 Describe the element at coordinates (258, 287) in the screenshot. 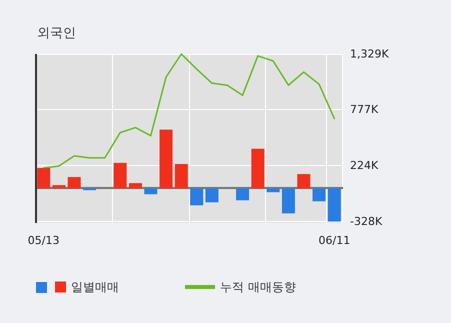

I see `legend-label: 누적 매매동향` at that location.